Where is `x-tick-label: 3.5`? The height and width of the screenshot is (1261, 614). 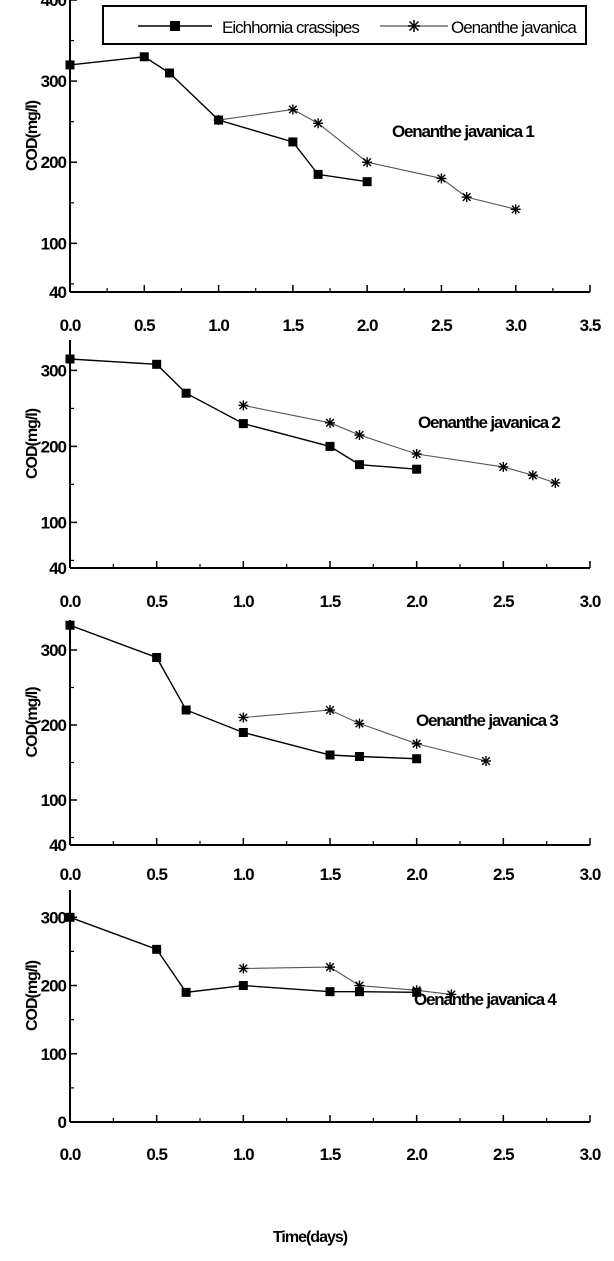
x-tick-label: 3.5 is located at coordinates (590, 325).